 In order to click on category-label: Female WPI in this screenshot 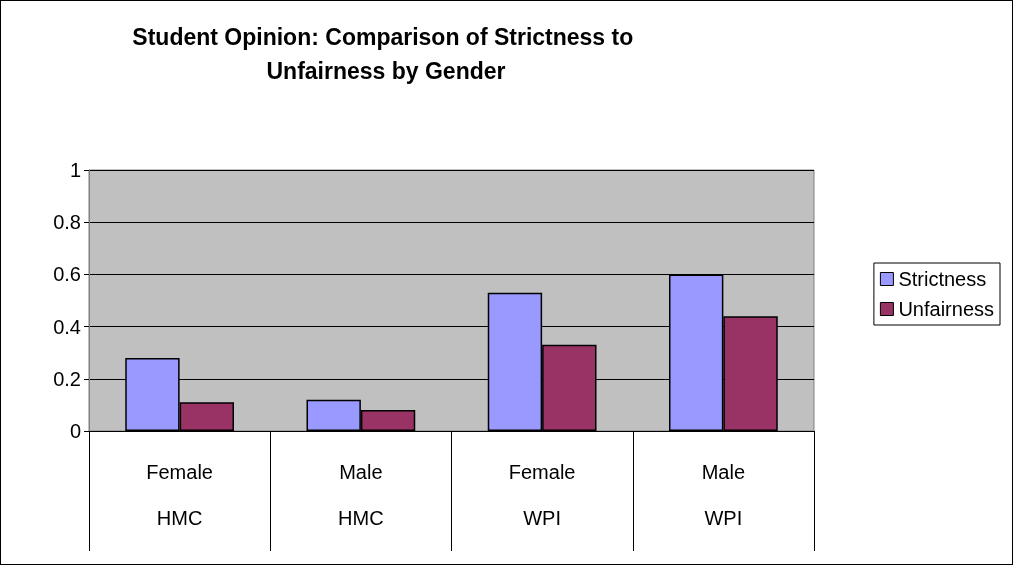, I will do `click(542, 495)`.